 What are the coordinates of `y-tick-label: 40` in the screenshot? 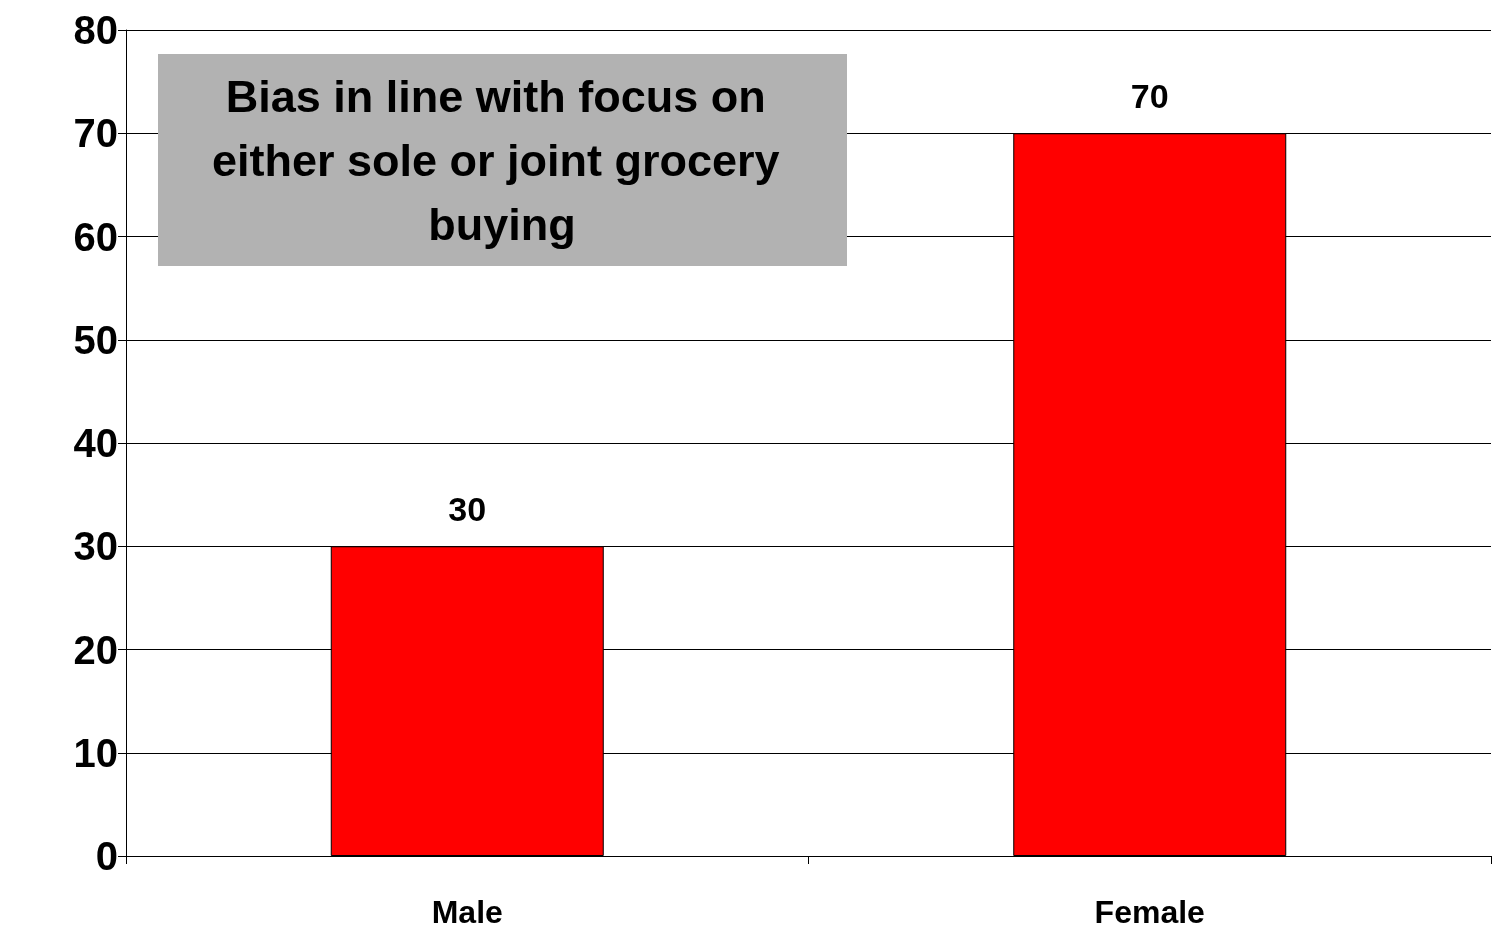 It's located at (95, 443).